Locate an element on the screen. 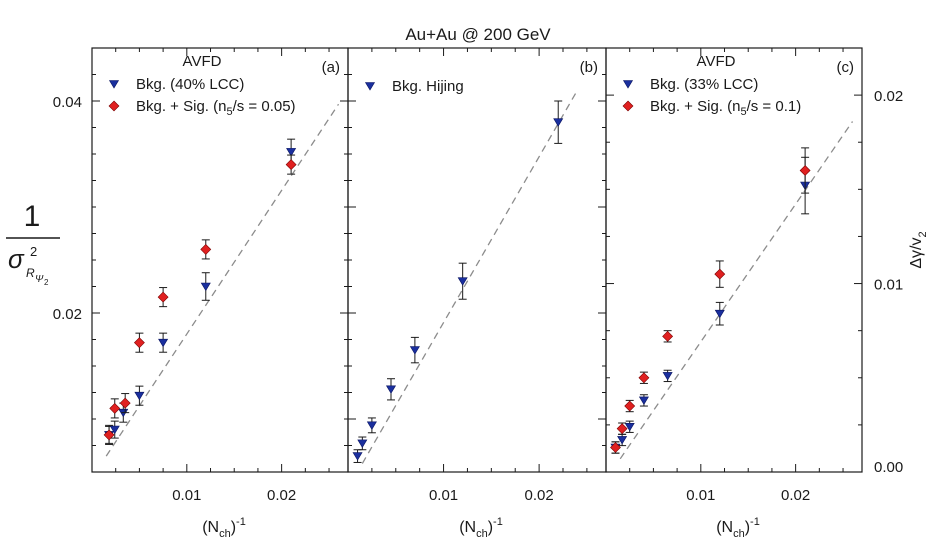  figure-title: Au+Au @ 200 GeV is located at coordinates (478, 34).